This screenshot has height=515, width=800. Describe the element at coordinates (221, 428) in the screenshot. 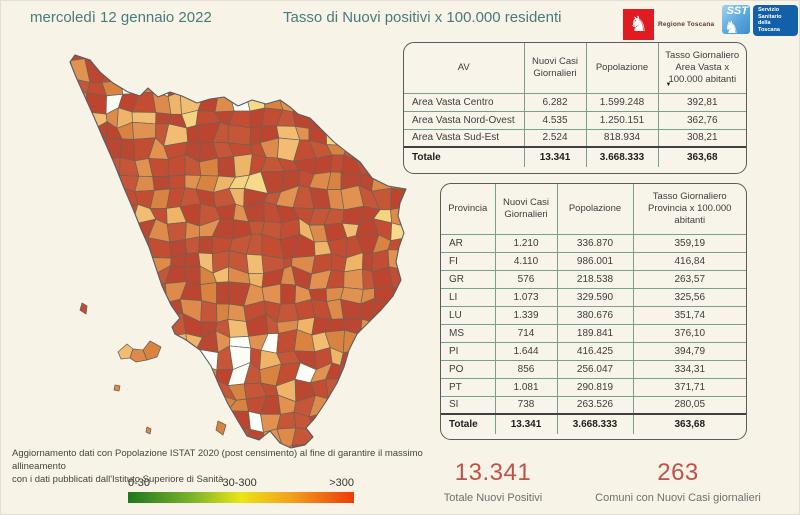

I see `island-giglio` at that location.